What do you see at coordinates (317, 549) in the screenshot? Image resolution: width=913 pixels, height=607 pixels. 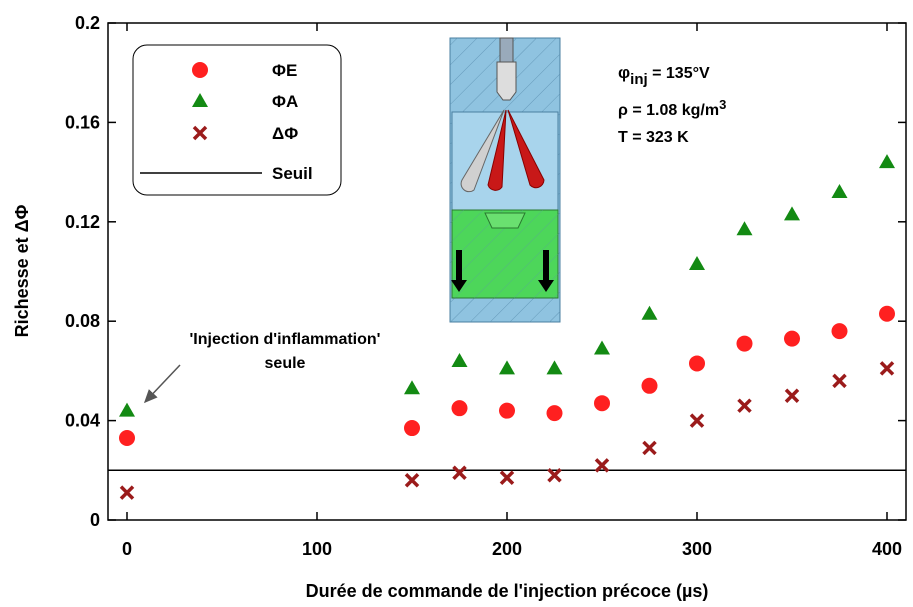 I see `x-tick-label: 100` at bounding box center [317, 549].